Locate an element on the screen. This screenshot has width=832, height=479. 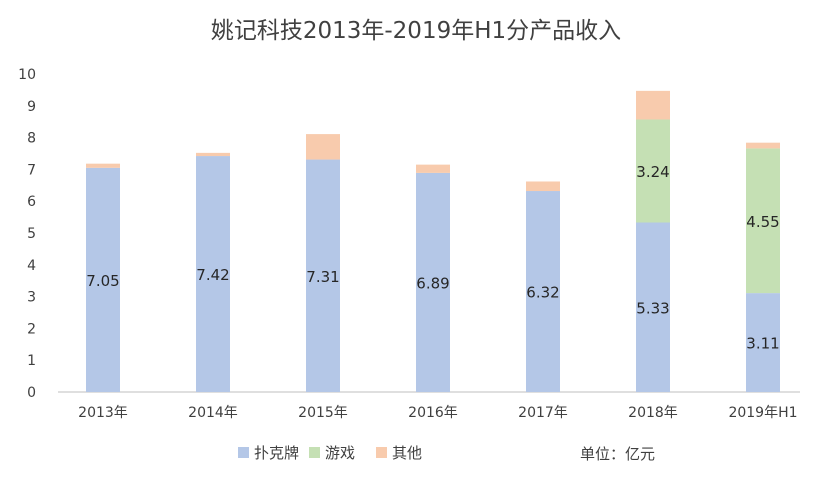
x-tick-label: 2016年 is located at coordinates (433, 413).